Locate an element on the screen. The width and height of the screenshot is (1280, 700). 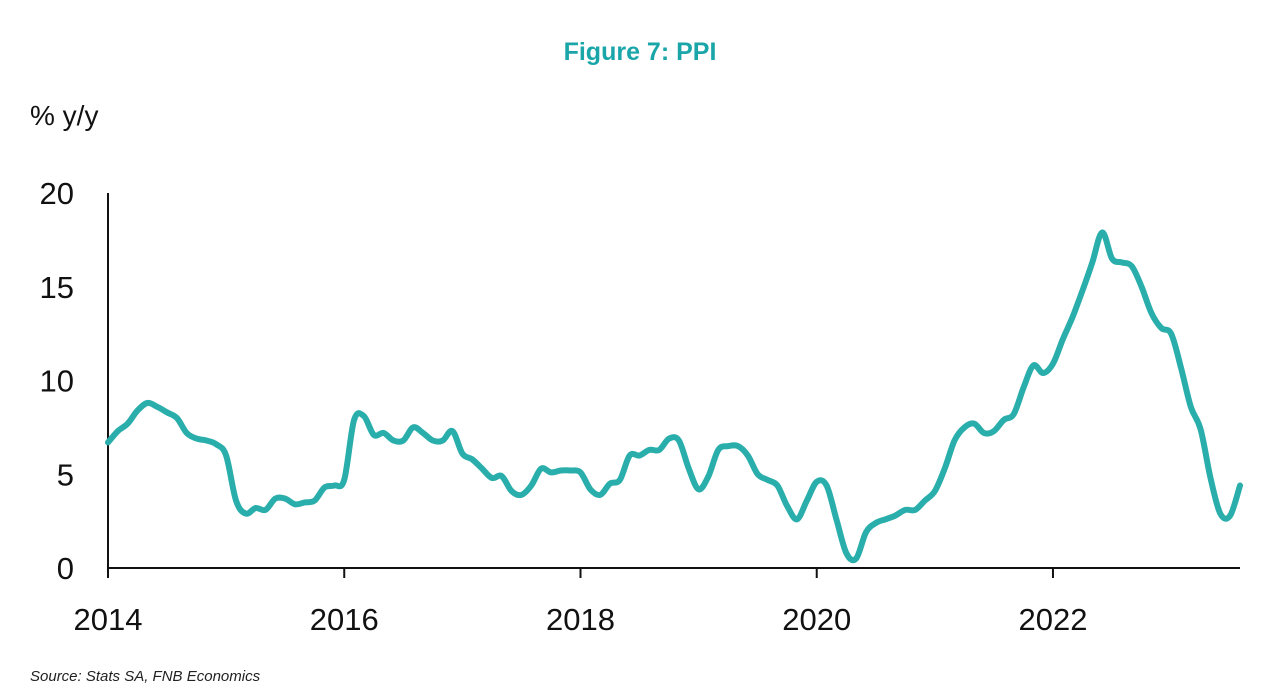
y-axis-ticks: 0 5 10 15 20 is located at coordinates (57, 381).